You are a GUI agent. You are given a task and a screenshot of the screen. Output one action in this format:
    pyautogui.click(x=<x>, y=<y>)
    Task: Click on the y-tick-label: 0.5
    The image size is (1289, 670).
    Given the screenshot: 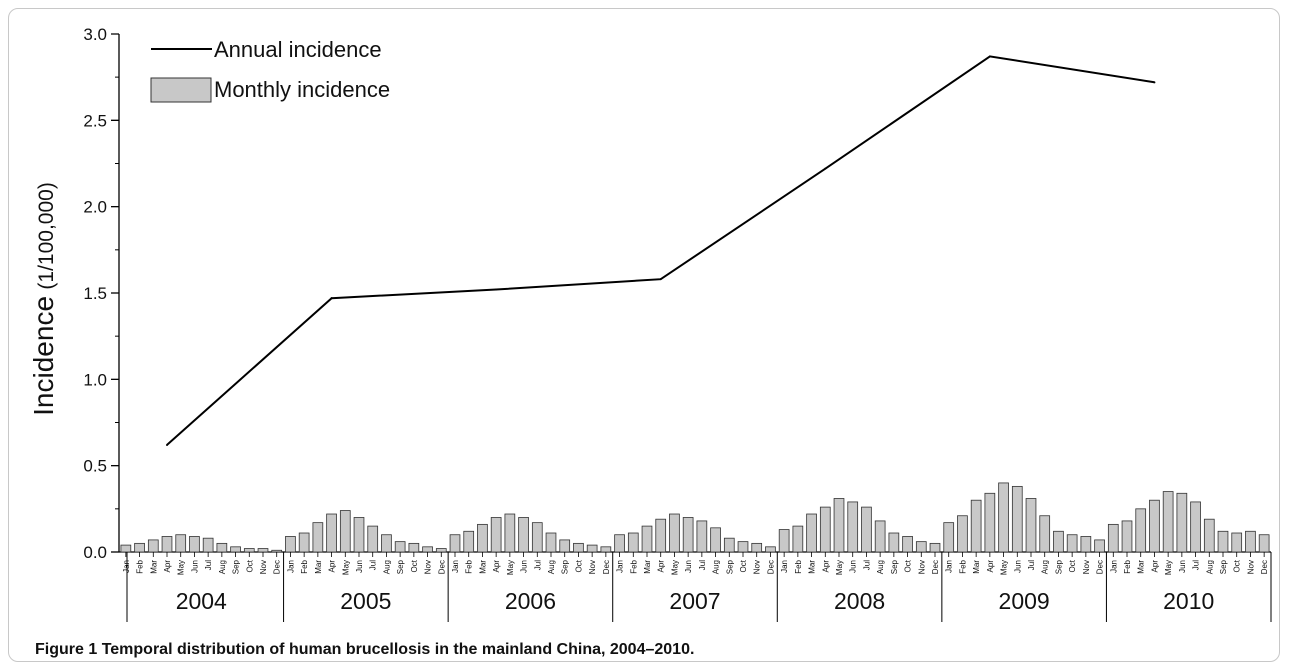 What is the action you would take?
    pyautogui.click(x=95, y=466)
    